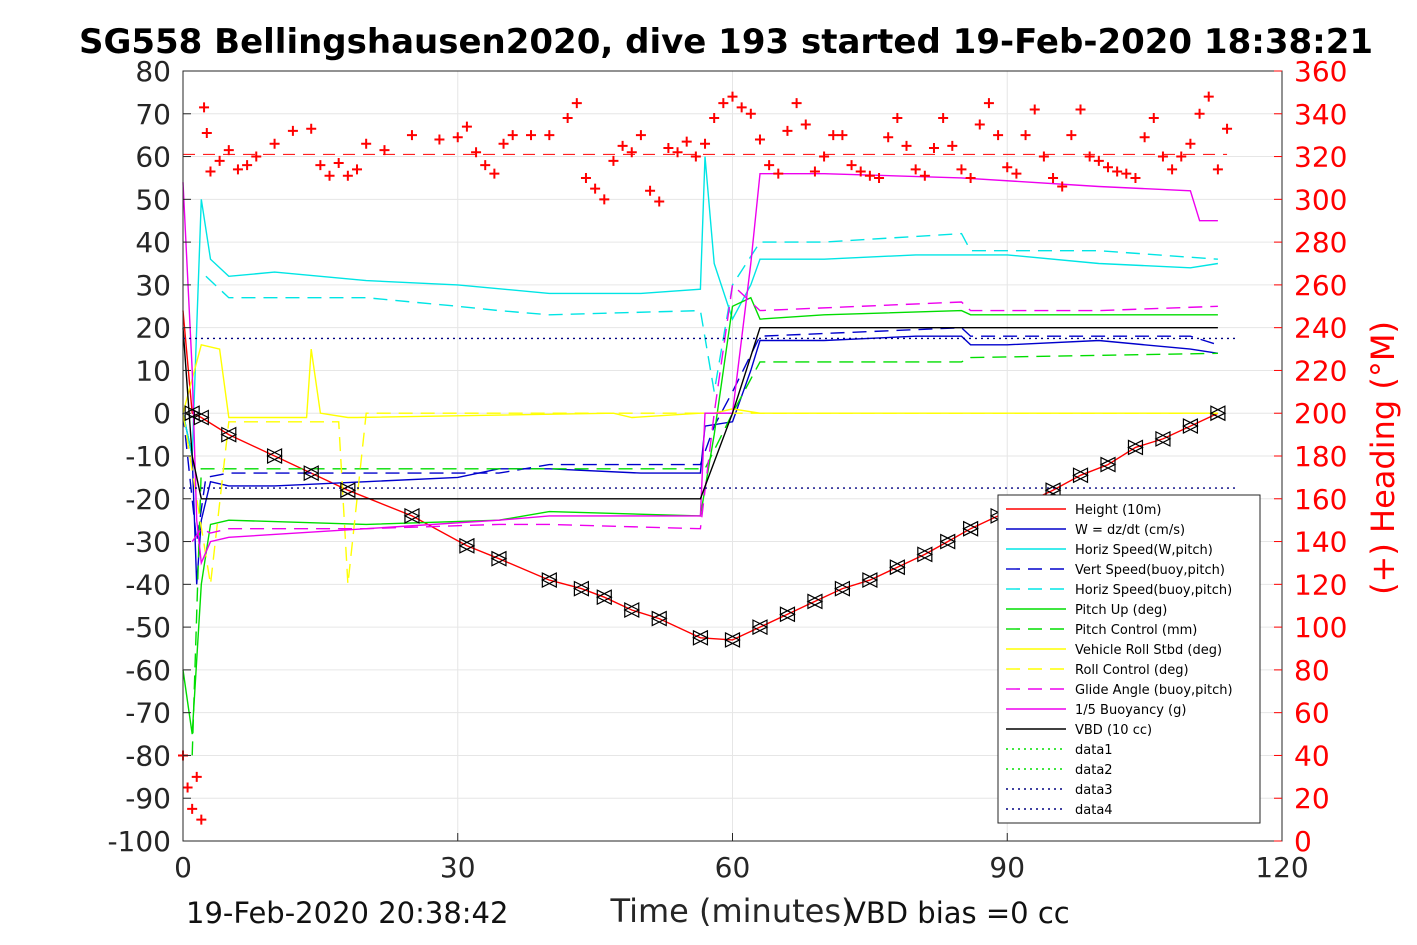 The image size is (1417, 945). Describe the element at coordinates (1320, 542) in the screenshot. I see `right-y-tick-label: 140` at that location.